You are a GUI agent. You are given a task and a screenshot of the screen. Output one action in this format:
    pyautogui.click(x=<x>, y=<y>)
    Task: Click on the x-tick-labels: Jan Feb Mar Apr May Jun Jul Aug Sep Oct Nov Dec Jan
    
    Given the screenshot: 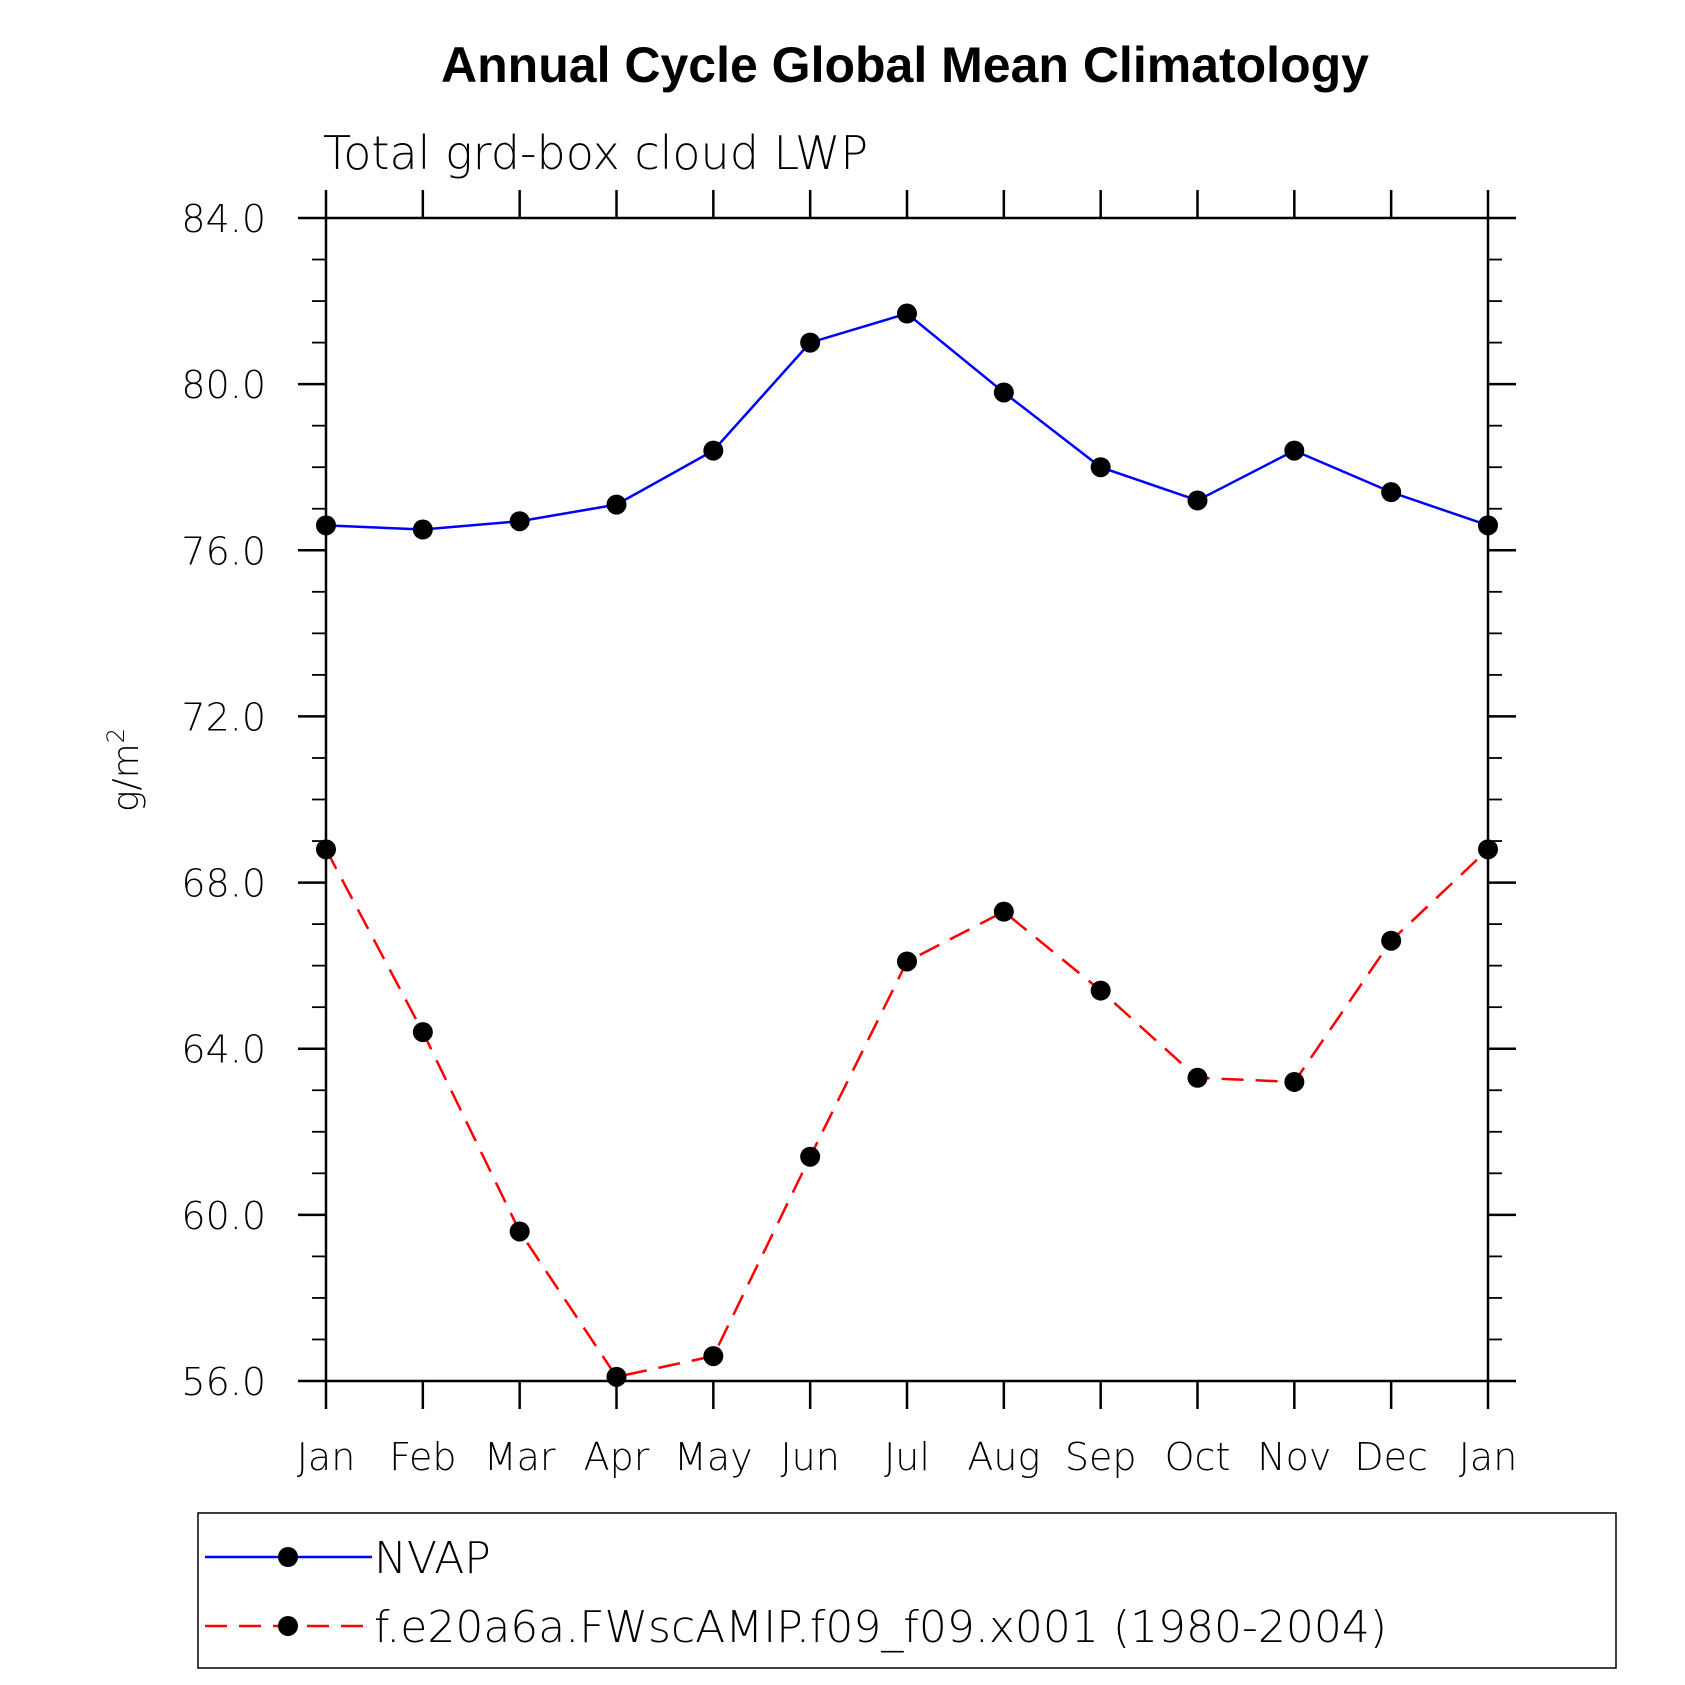 What is the action you would take?
    pyautogui.click(x=907, y=1457)
    